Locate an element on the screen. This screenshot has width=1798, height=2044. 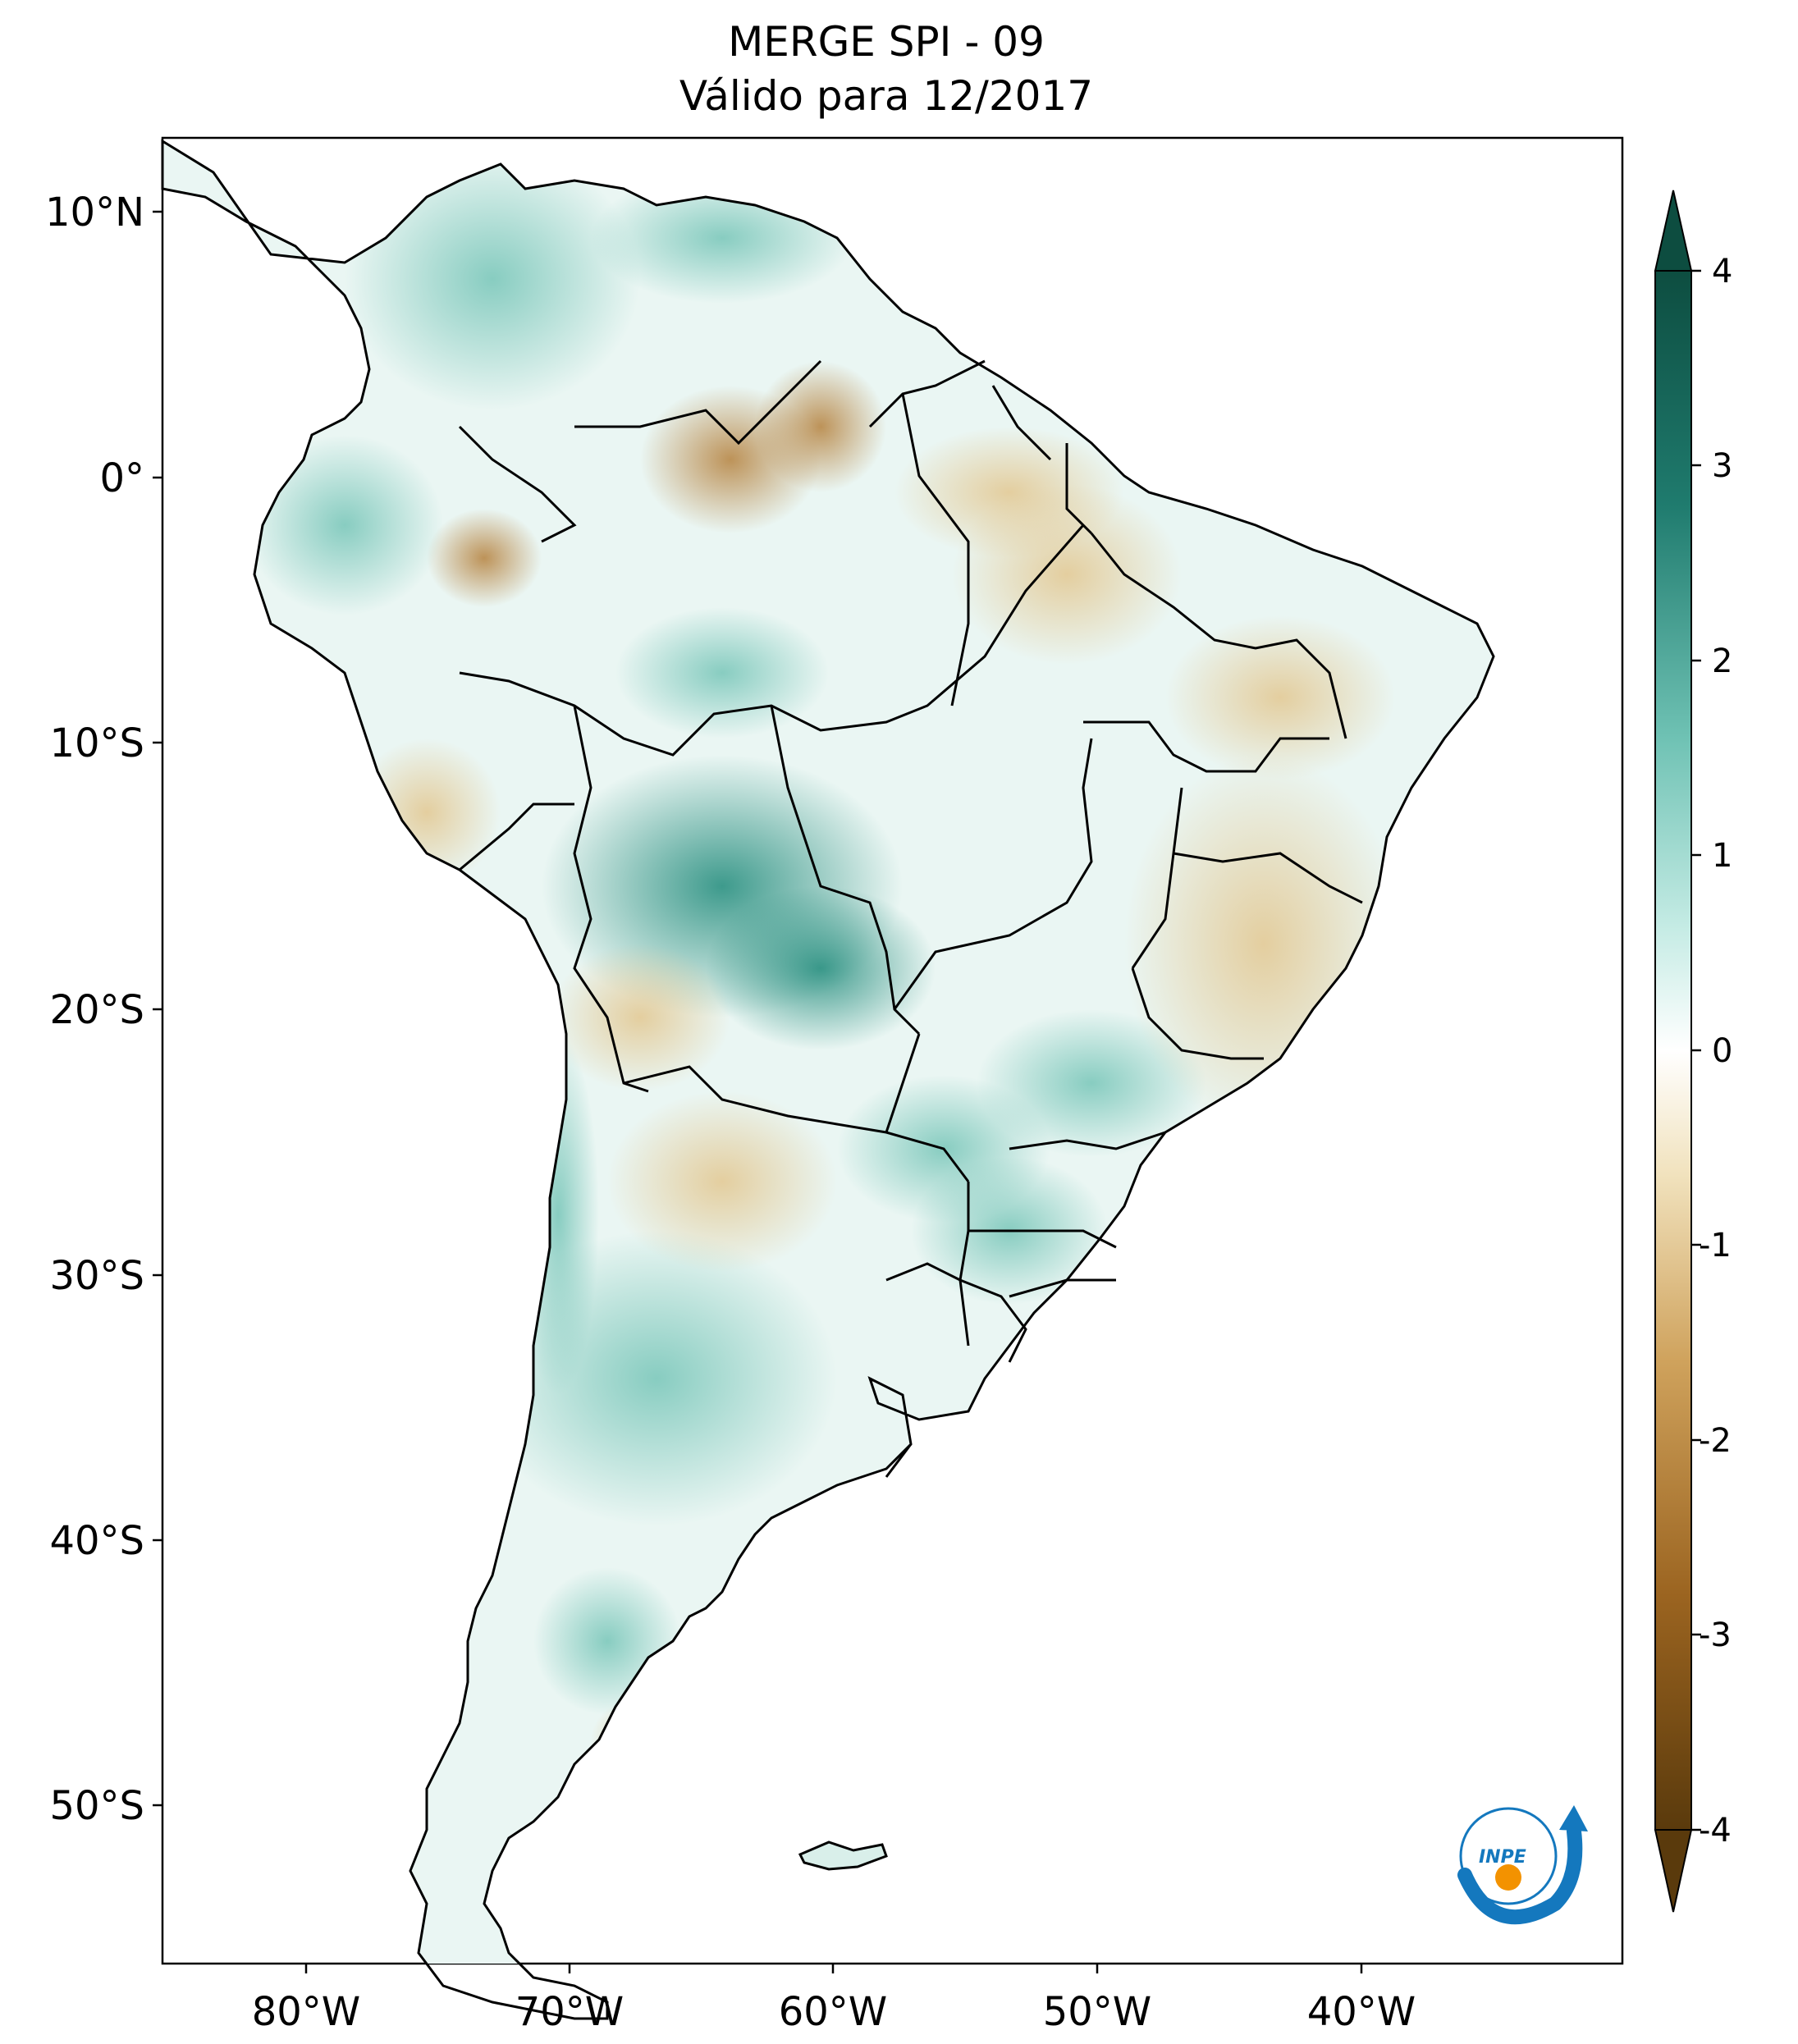
lat-tick-label: 0° is located at coordinates (121, 478).